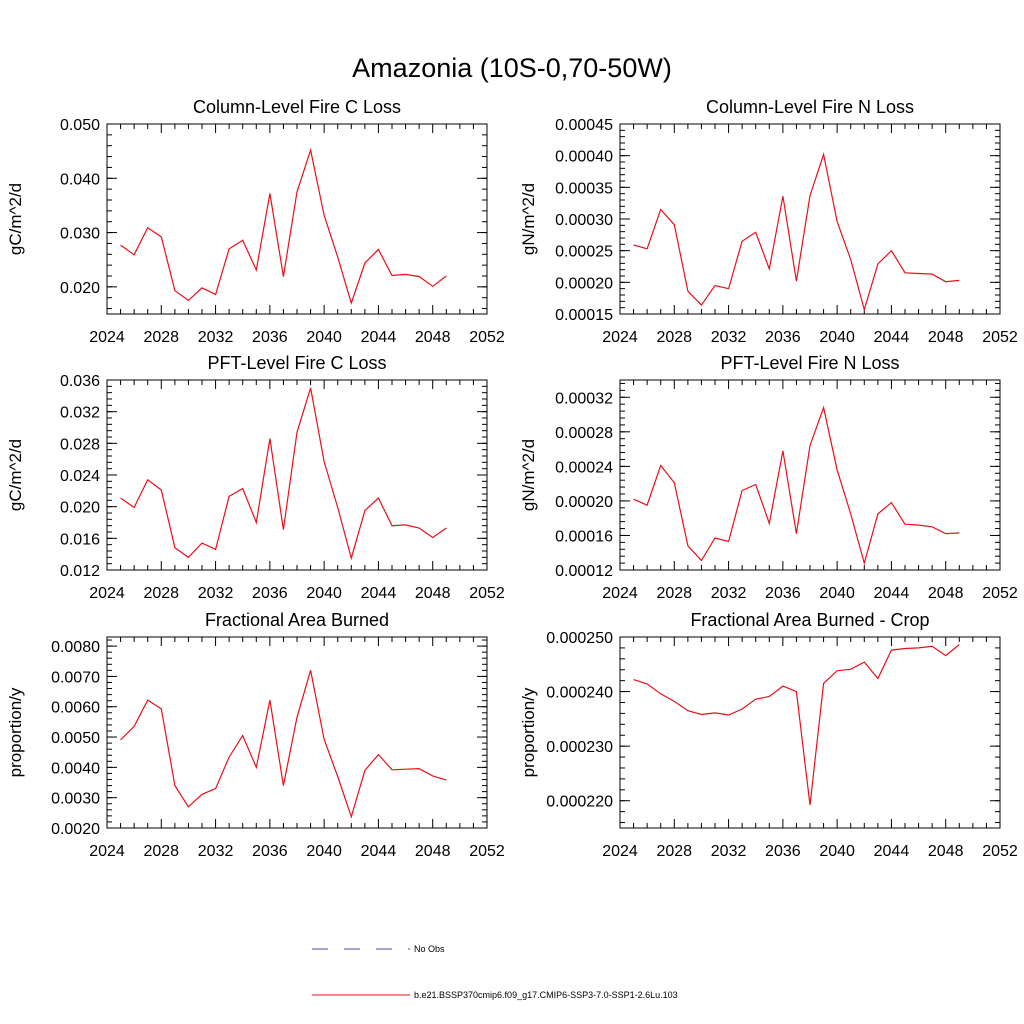 The width and height of the screenshot is (1024, 1024). What do you see at coordinates (584, 536) in the screenshot?
I see `y-tick-label: 0.00016` at bounding box center [584, 536].